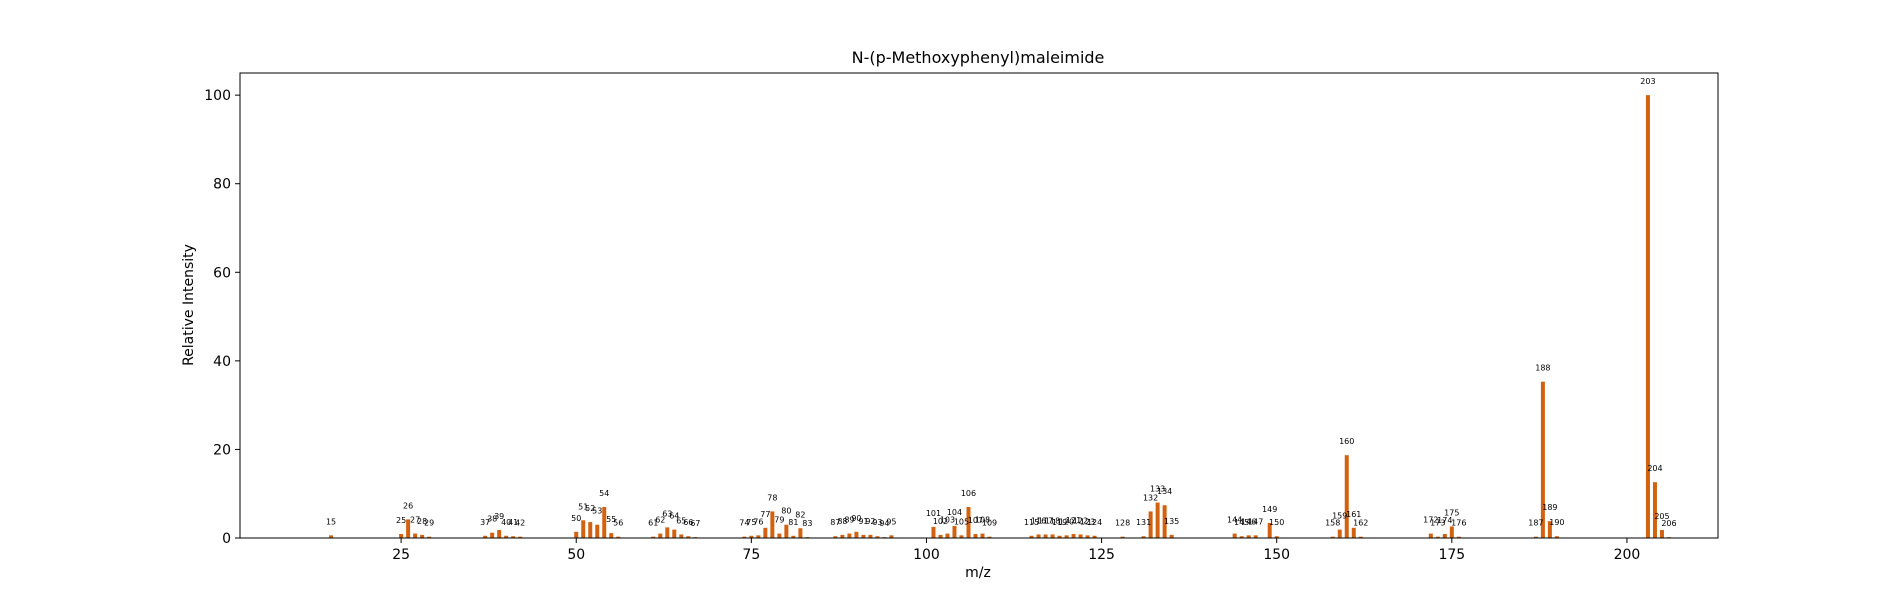 The height and width of the screenshot is (600, 1900). Describe the element at coordinates (1157, 489) in the screenshot. I see `peak-label-133: 133` at that location.